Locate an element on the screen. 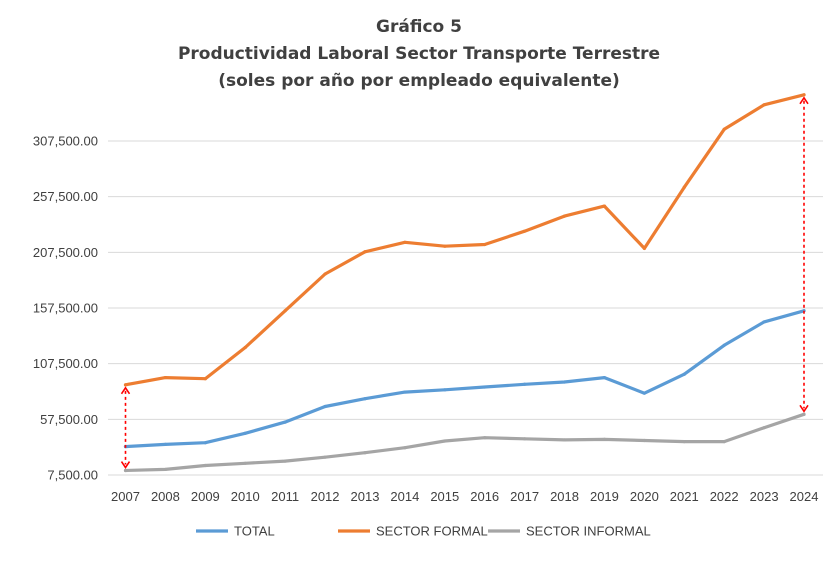 The width and height of the screenshot is (838, 562). x-tick-label: 2019 is located at coordinates (604, 496).